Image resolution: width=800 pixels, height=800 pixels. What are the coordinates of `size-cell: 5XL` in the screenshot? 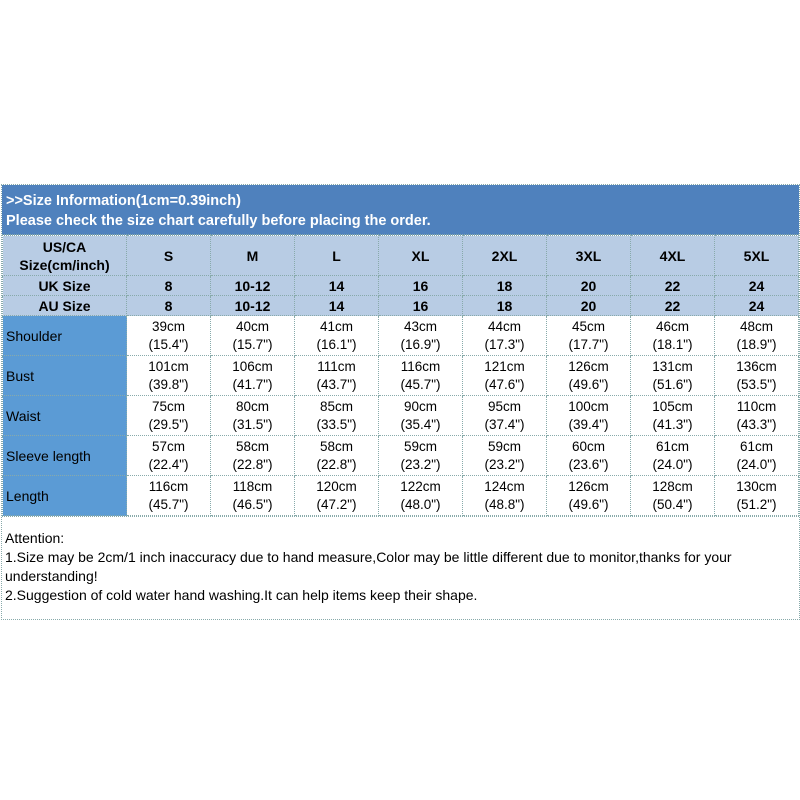 It's located at (756, 255).